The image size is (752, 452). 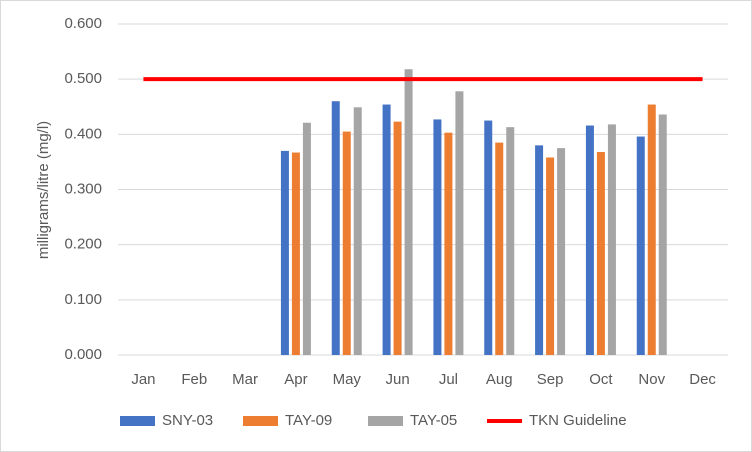 What do you see at coordinates (448, 379) in the screenshot?
I see `x-tick-label: Jul` at bounding box center [448, 379].